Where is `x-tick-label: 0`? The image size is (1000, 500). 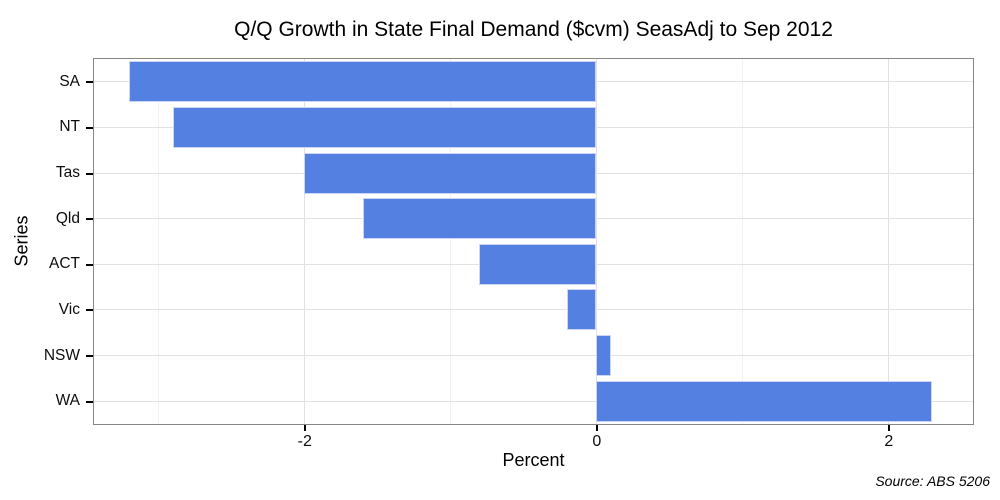 x-tick-label: 0 is located at coordinates (597, 441).